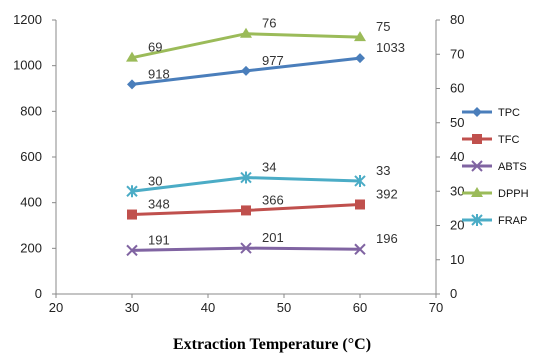 Image resolution: width=560 pixels, height=356 pixels. What do you see at coordinates (509, 113) in the screenshot?
I see `legend-label-tpc: TPC` at bounding box center [509, 113].